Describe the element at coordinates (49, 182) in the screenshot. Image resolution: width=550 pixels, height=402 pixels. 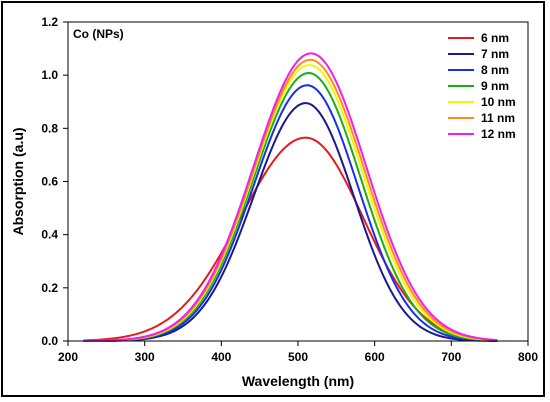
I see `y-tick-label: 0.6` at that location.